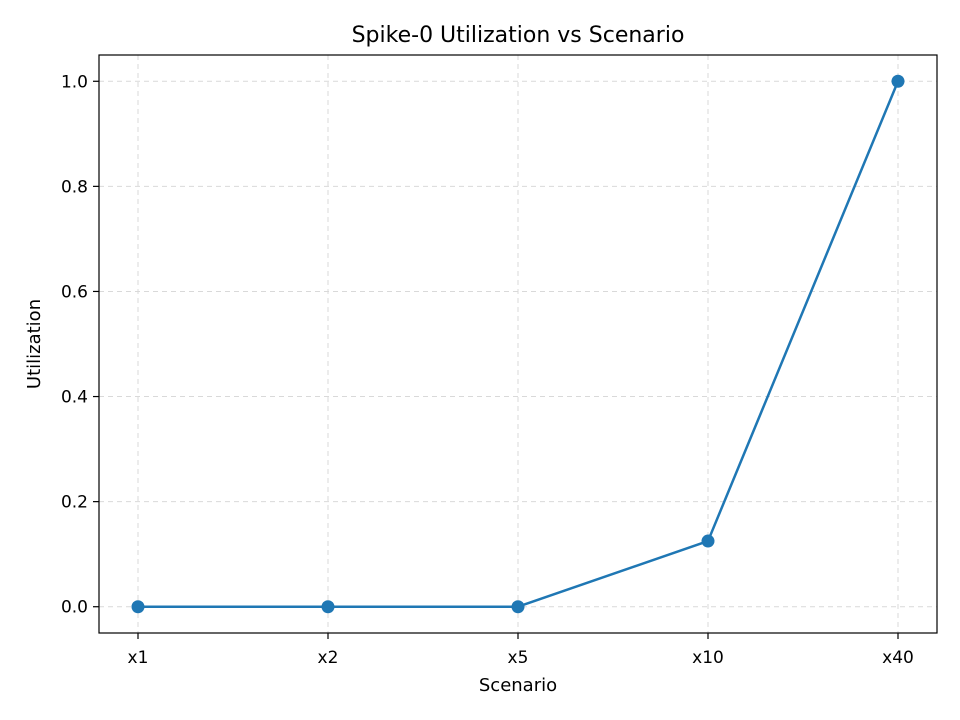 This screenshot has width=960, height=720. What do you see at coordinates (518, 35) in the screenshot?
I see `chart-title: Spike-0 Utilization vs Scenario` at bounding box center [518, 35].